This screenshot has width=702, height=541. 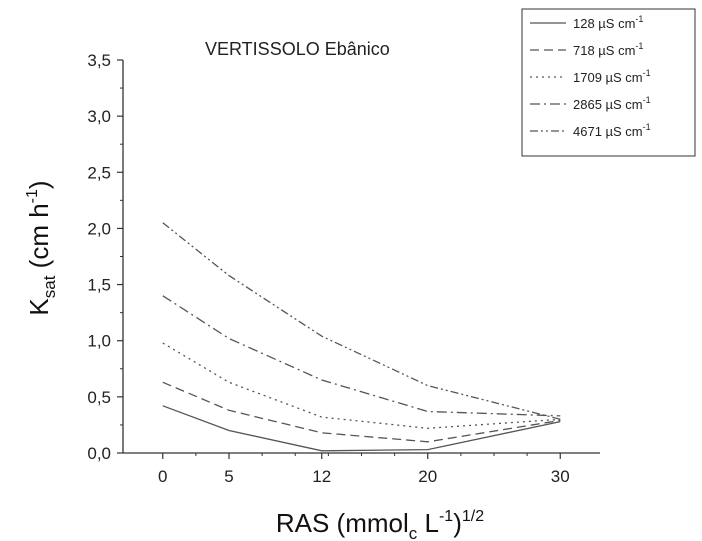 What do you see at coordinates (427, 476) in the screenshot?
I see `x-tick-label: 20` at bounding box center [427, 476].